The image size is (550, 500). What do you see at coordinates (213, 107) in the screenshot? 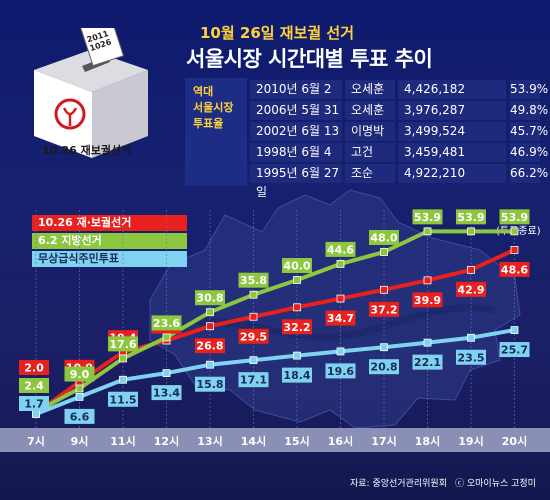
I see `history-heading-line-2: 서울시장` at bounding box center [213, 107].